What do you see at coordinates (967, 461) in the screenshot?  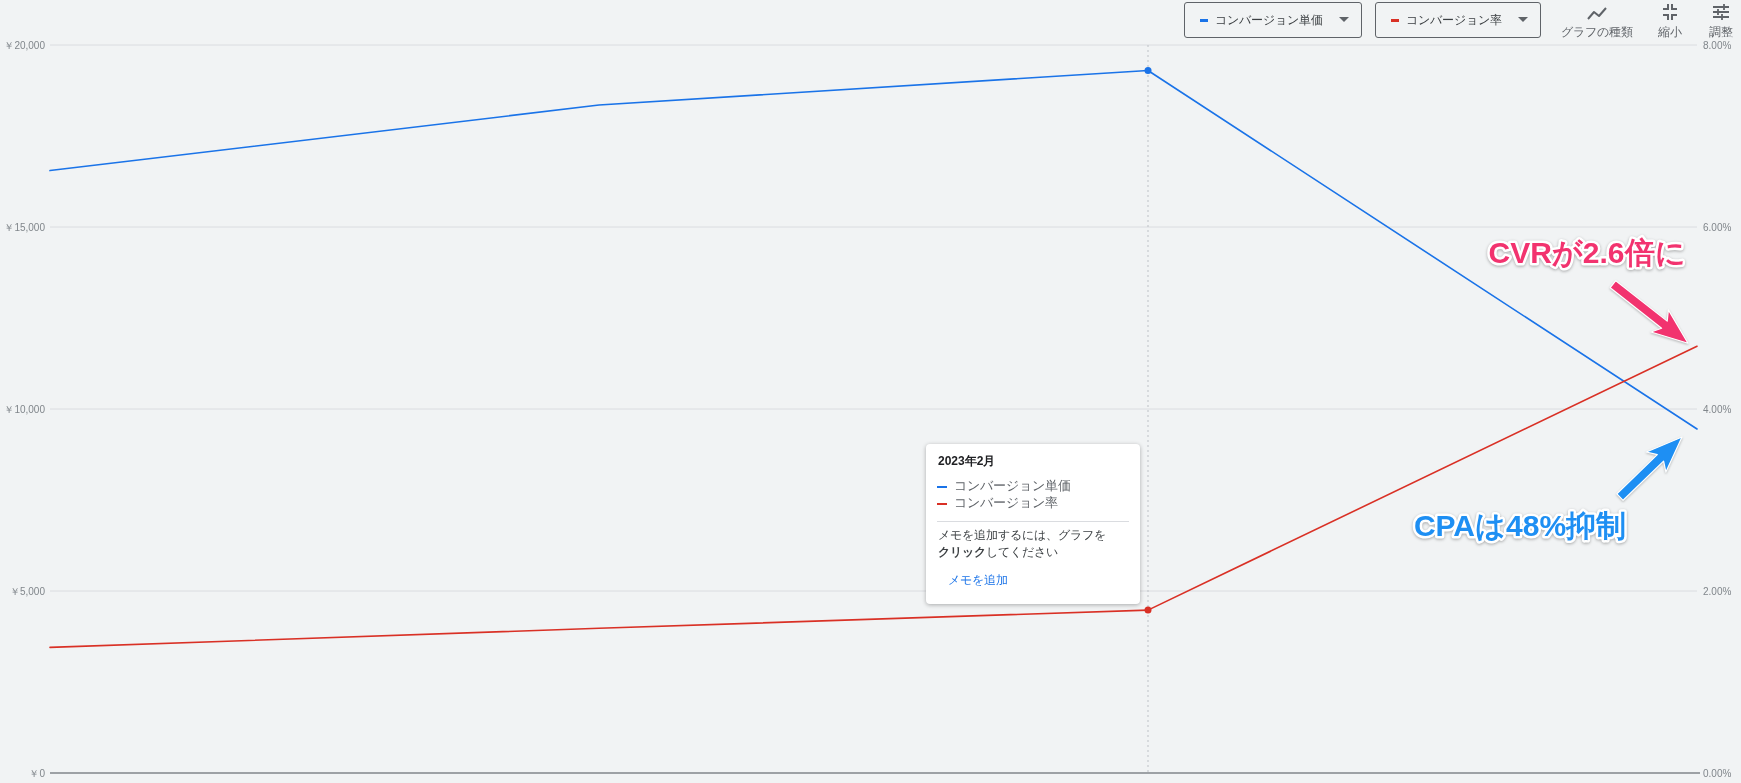 I see `tooltip-title: 2023年2月` at bounding box center [967, 461].